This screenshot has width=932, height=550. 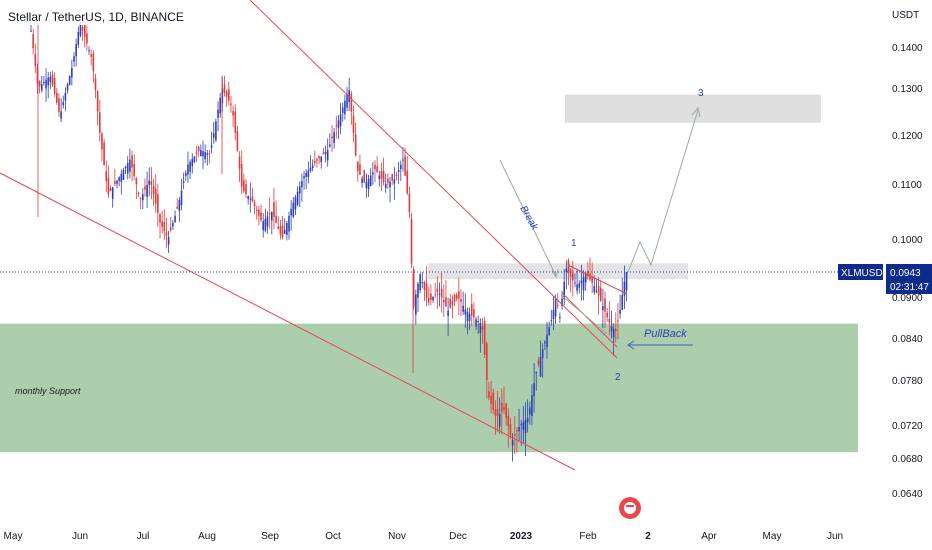 I want to click on last-price-tag: XLMUSDT 0.0943 02:31:47, so click(x=885, y=279).